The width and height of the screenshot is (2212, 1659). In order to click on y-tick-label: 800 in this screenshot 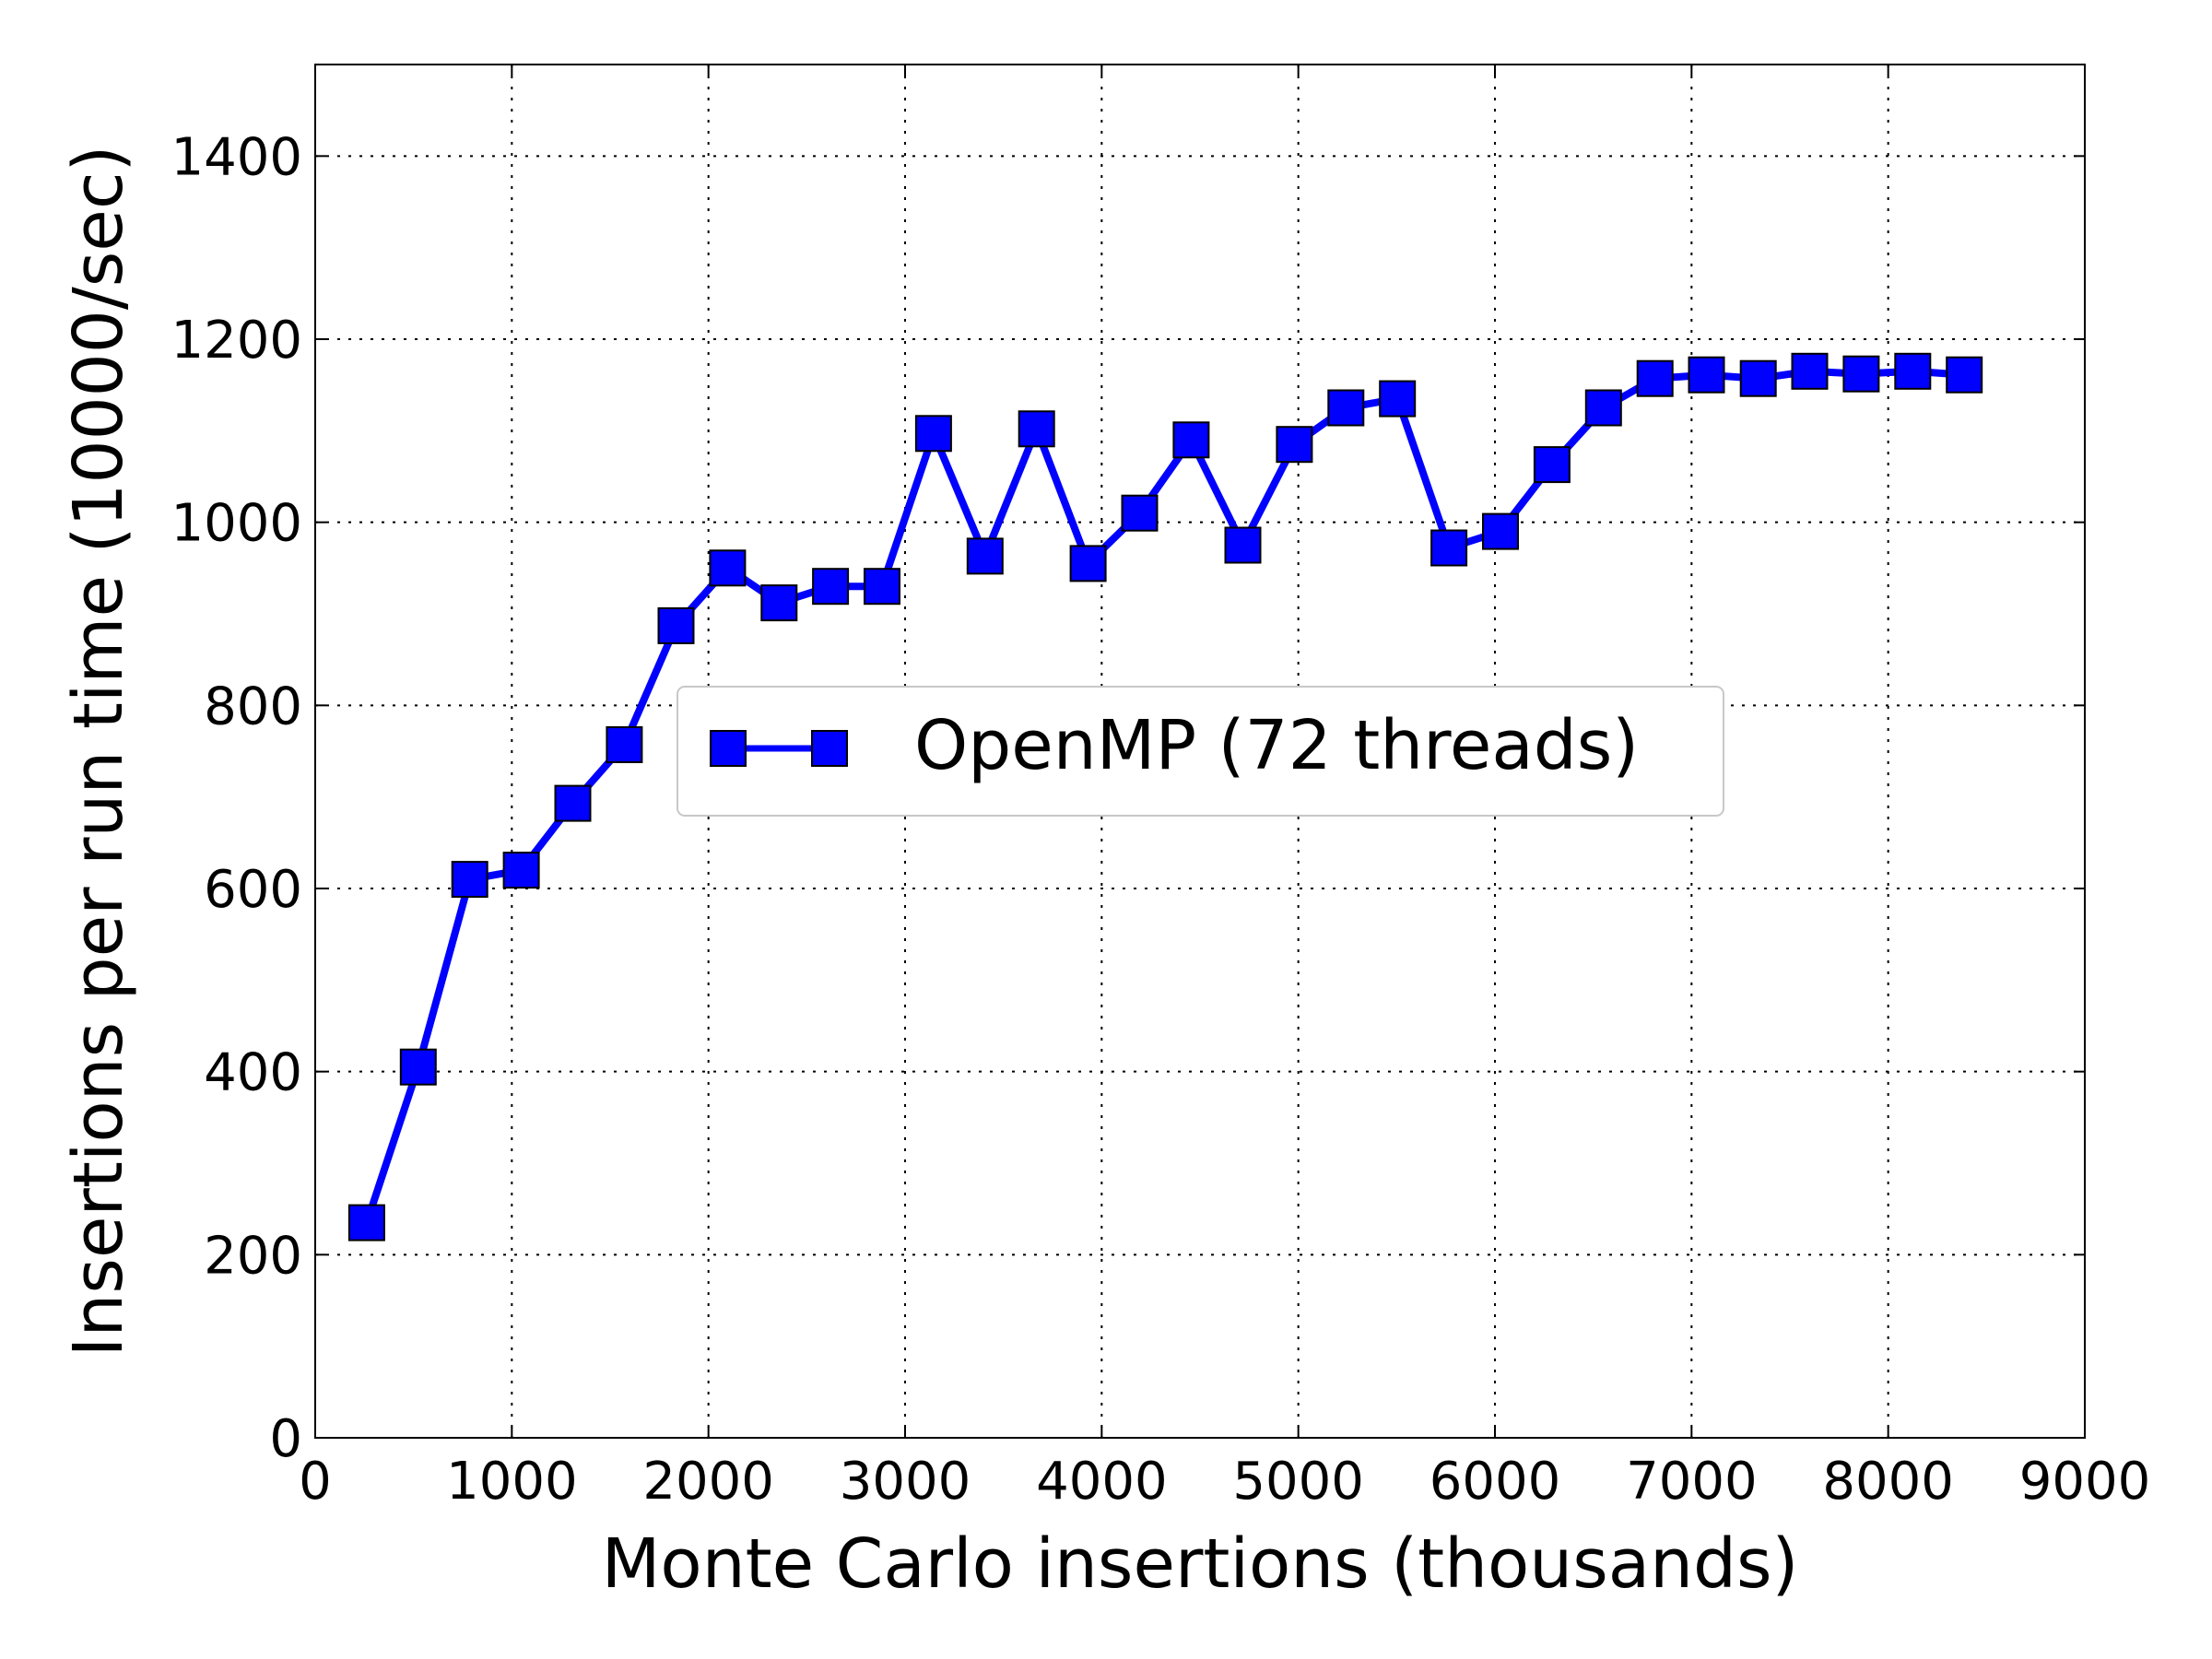, I will do `click(253, 706)`.